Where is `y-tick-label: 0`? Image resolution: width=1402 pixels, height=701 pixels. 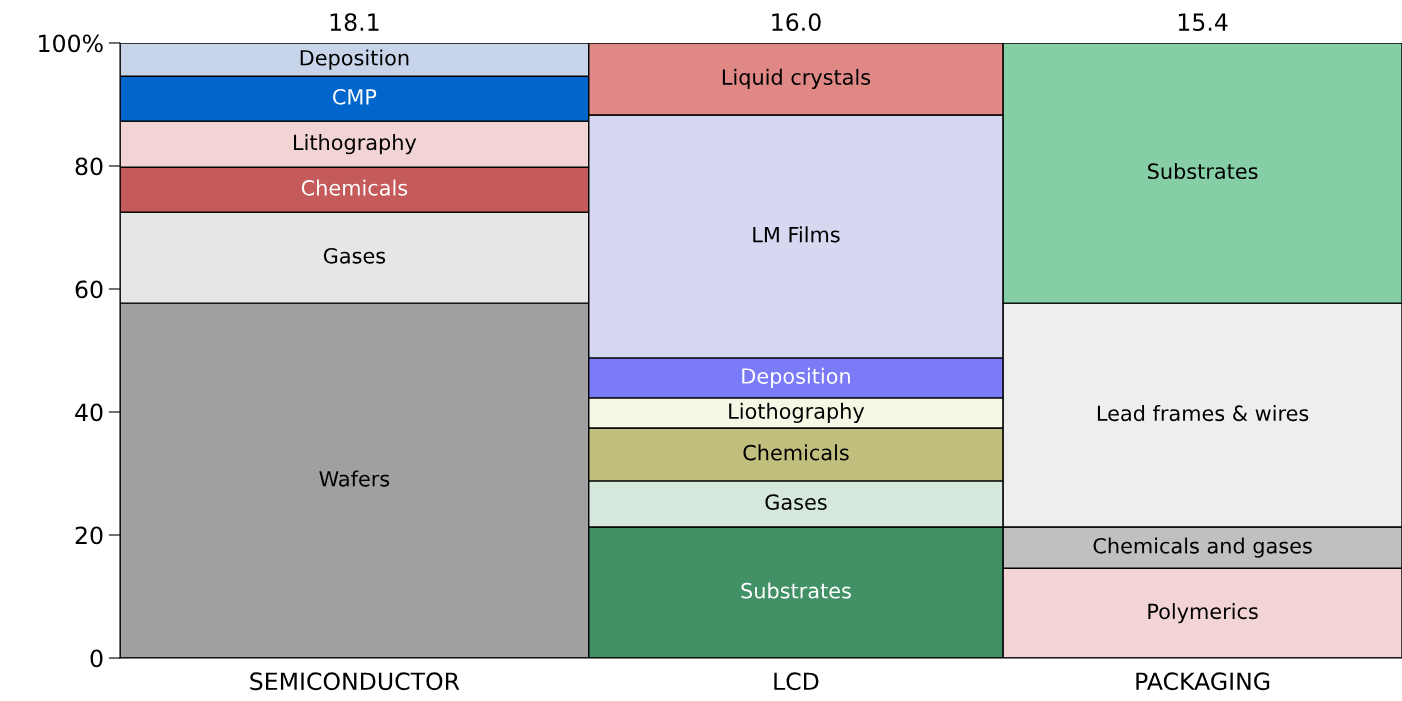
y-tick-label: 0 is located at coordinates (96, 658).